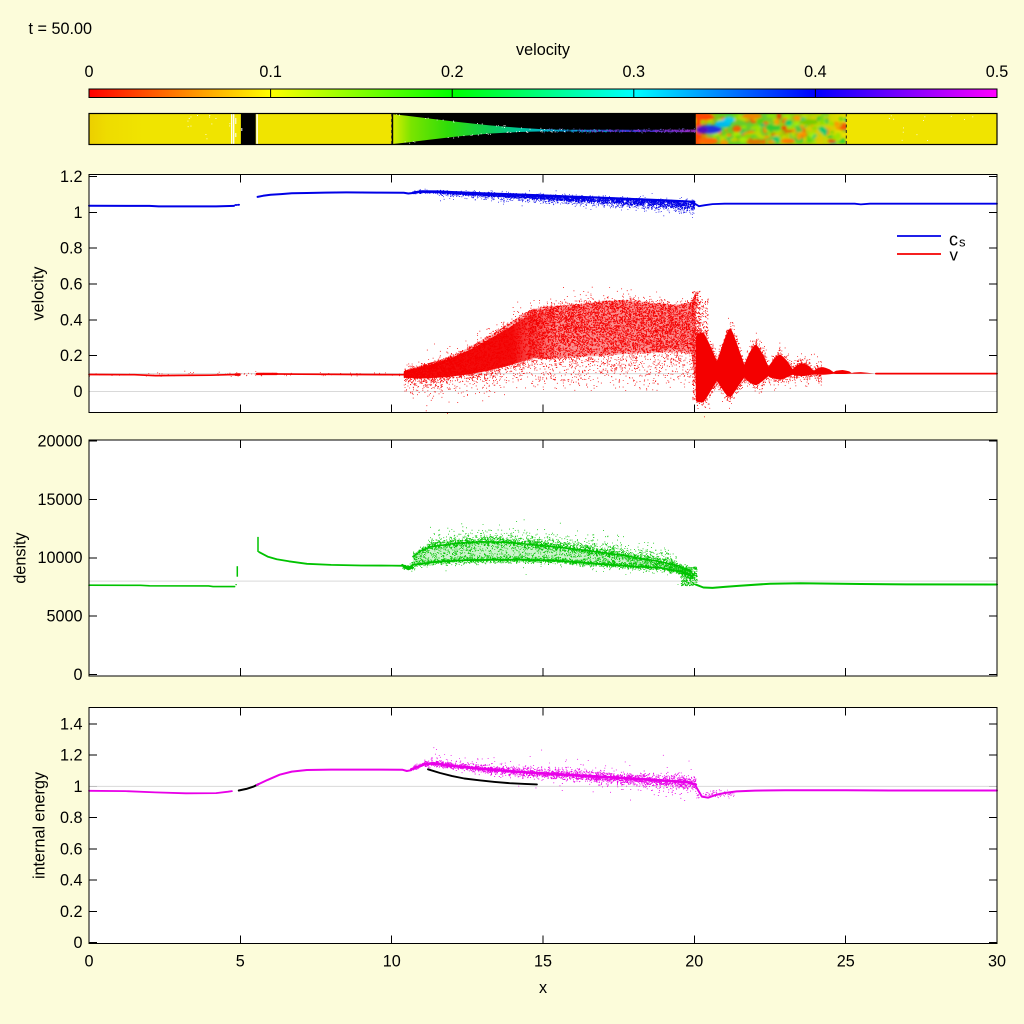 The width and height of the screenshot is (1024, 1024). Describe the element at coordinates (21, 557) in the screenshot. I see `svg-text: density` at that location.